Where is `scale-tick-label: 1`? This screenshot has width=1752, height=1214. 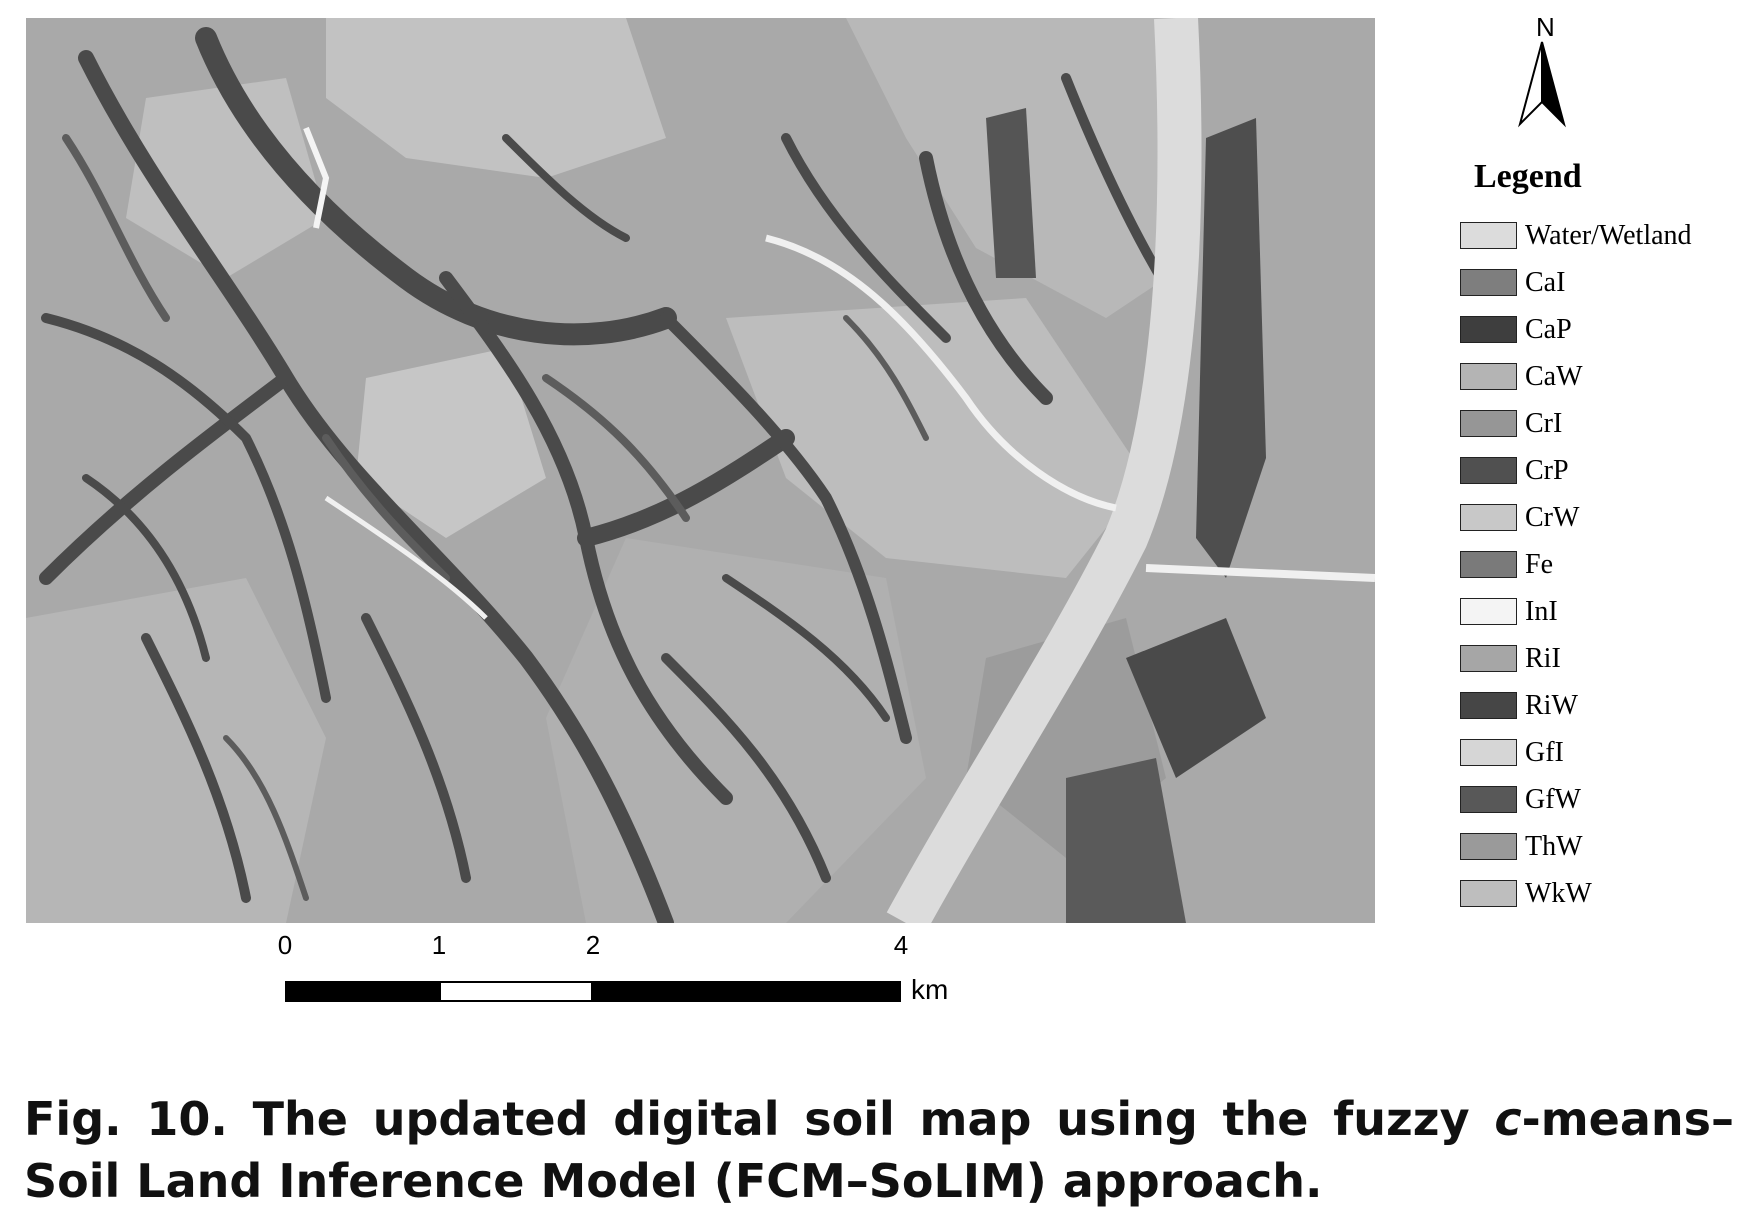 scale-tick-label: 1 is located at coordinates (439, 945).